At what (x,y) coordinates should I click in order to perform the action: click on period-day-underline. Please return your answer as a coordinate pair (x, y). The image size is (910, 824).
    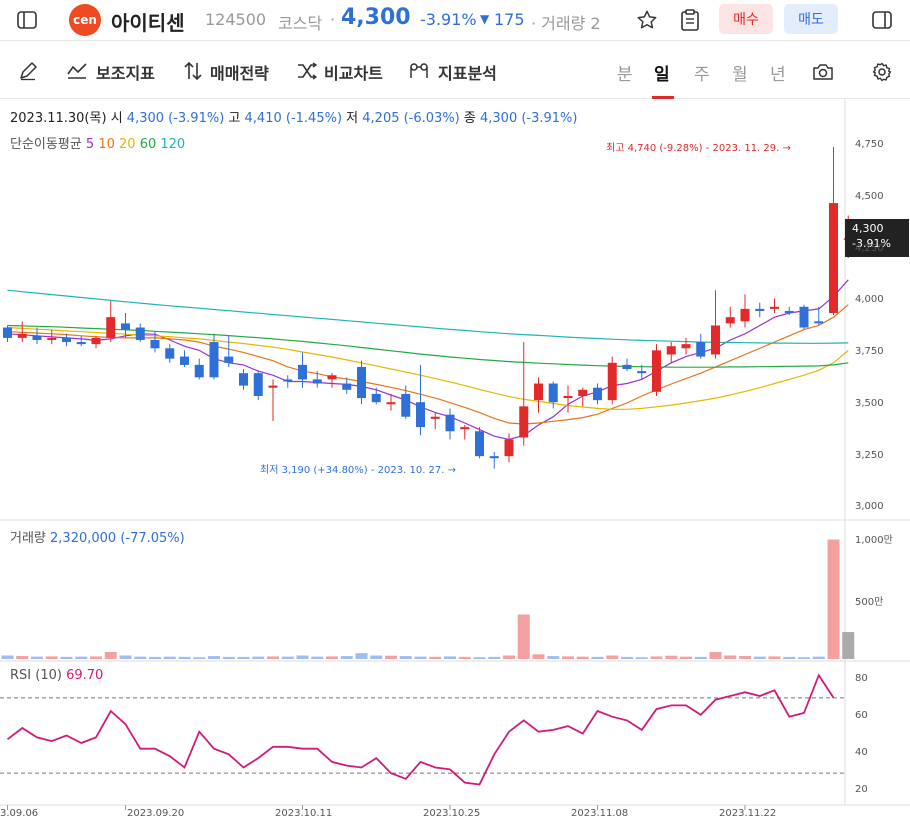
    Looking at the image, I should click on (663, 97).